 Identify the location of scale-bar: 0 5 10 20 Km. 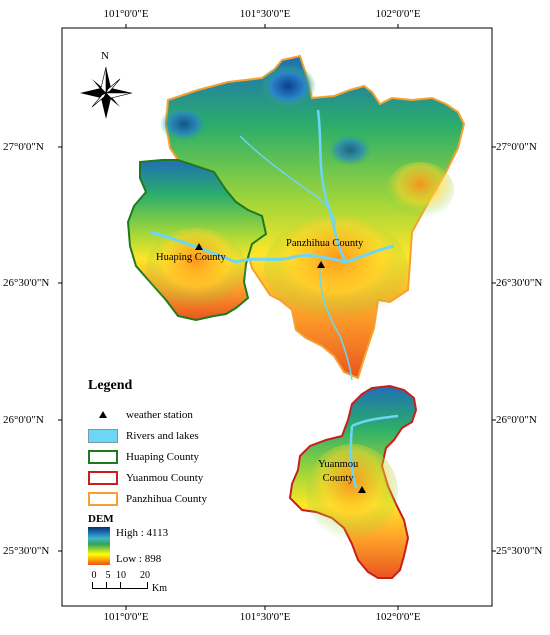
(129, 582).